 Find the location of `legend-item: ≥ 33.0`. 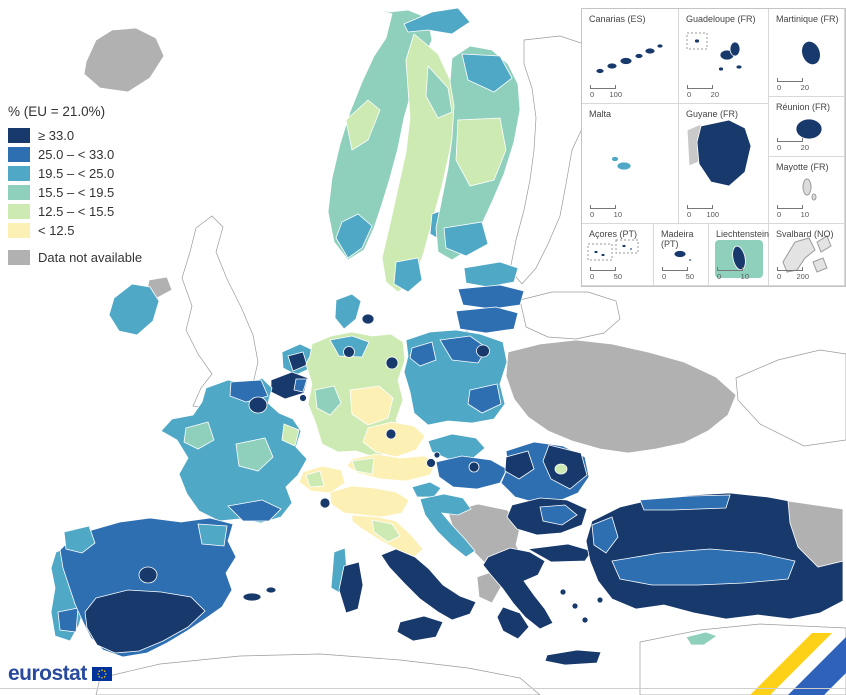

legend-item: ≥ 33.0 is located at coordinates (75, 135).